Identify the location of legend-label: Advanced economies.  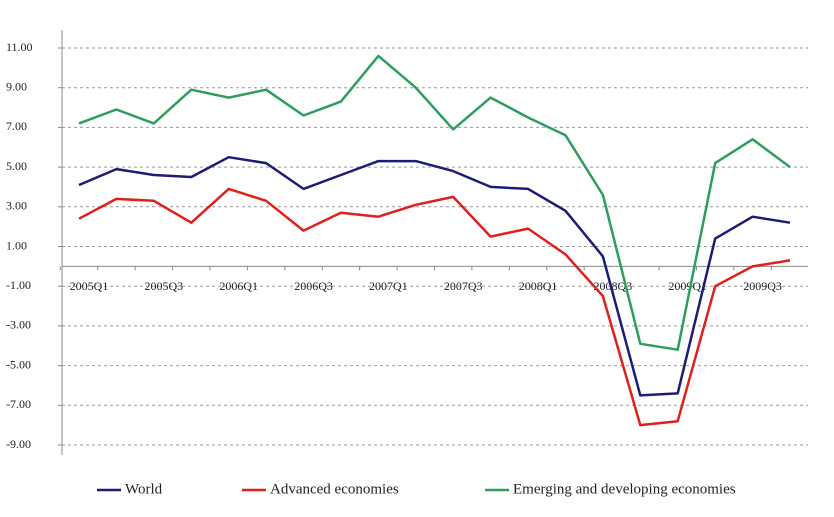
(334, 489).